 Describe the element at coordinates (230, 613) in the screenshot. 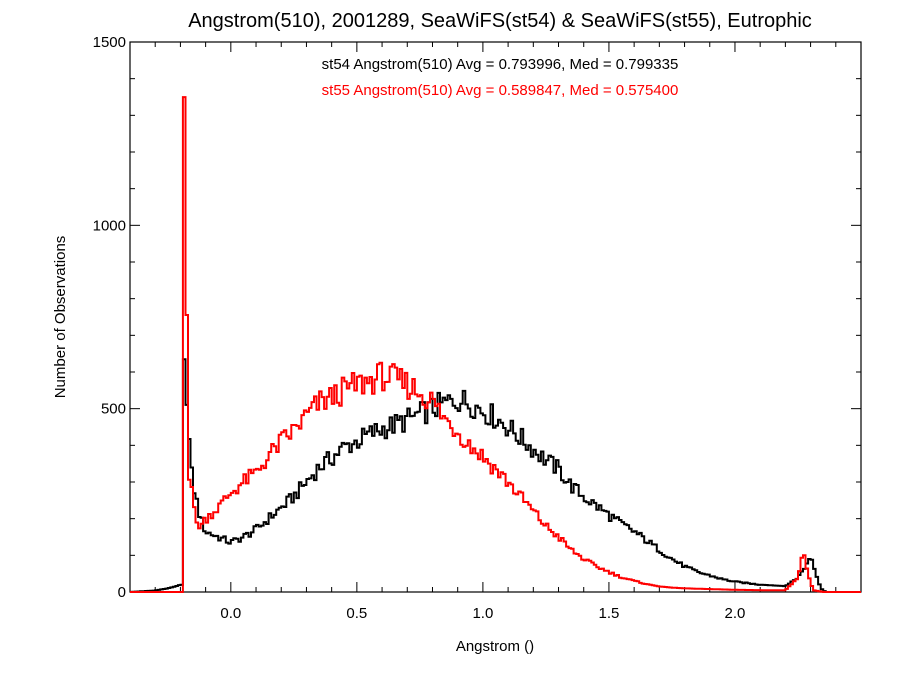

I see `x-tick-label: 0.0` at that location.